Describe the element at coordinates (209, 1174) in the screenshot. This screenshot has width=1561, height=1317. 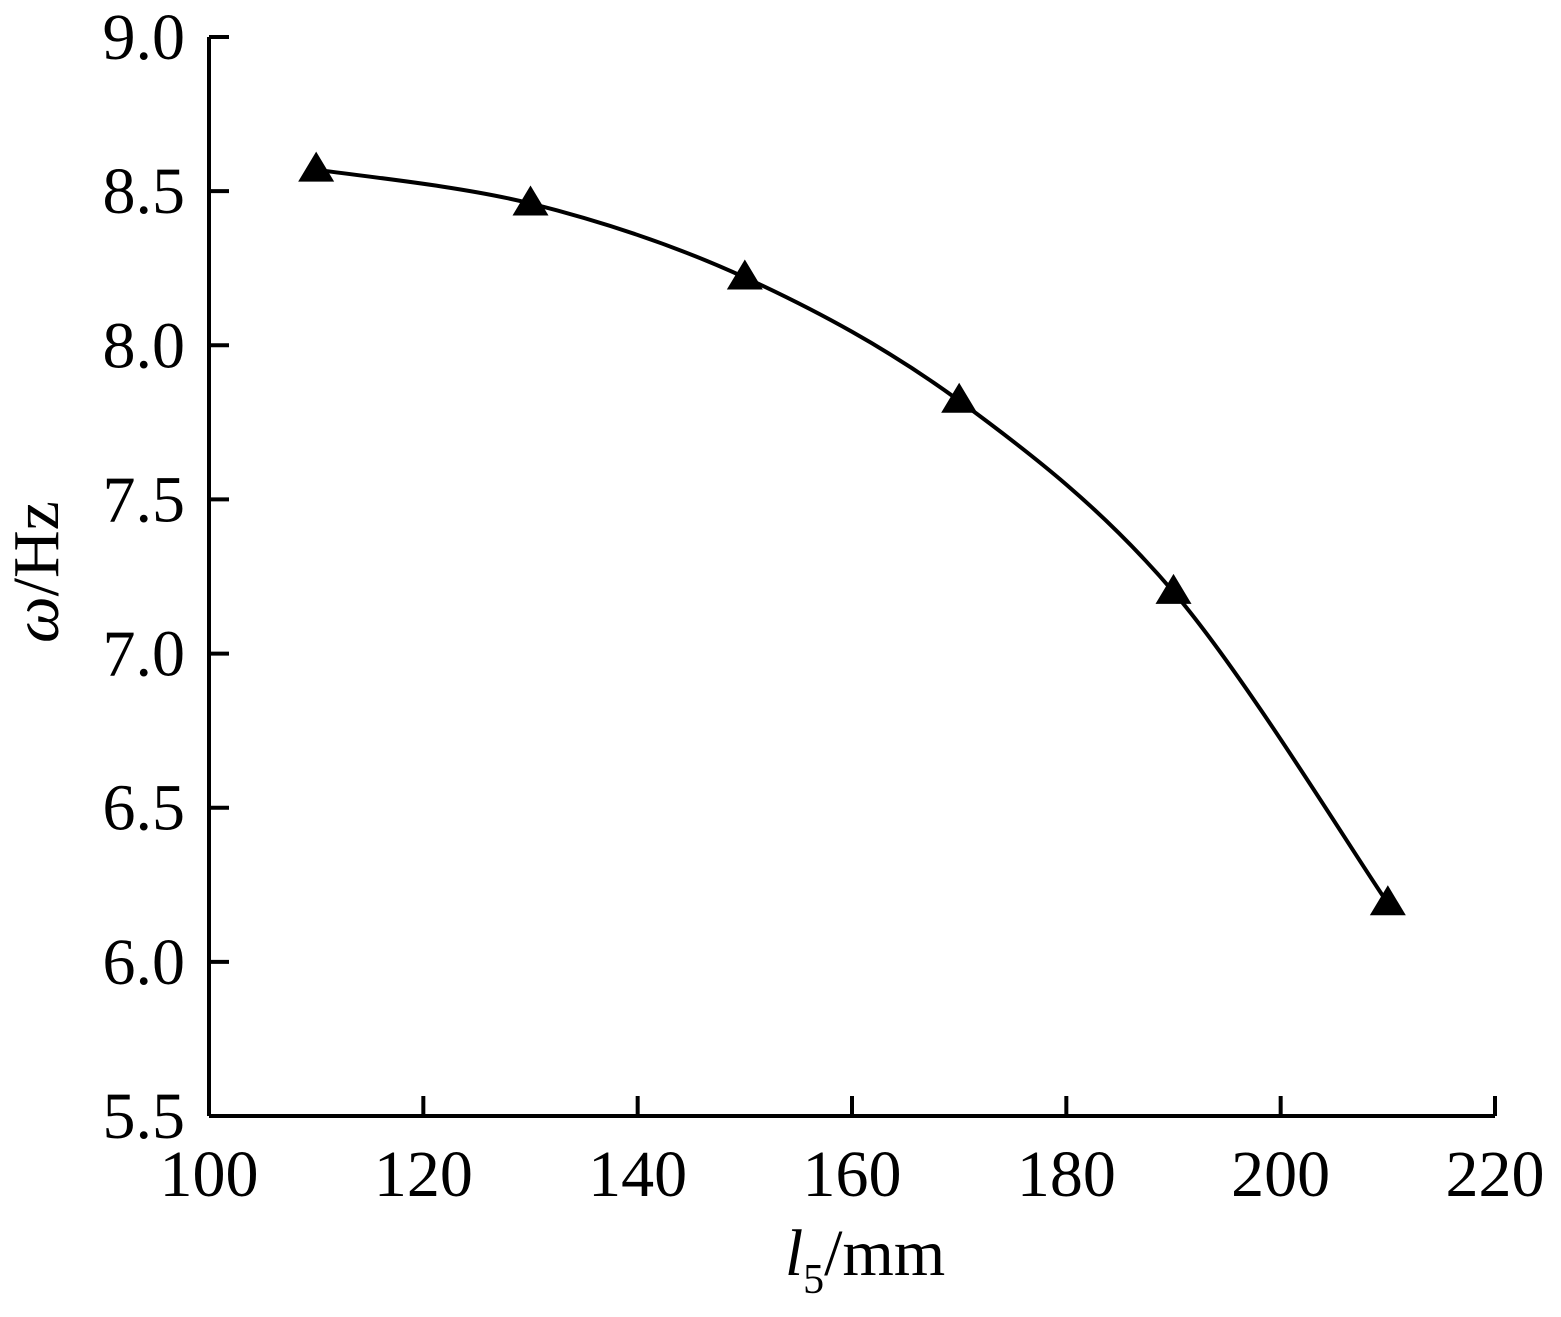
I see `x-tick-label: 100` at that location.